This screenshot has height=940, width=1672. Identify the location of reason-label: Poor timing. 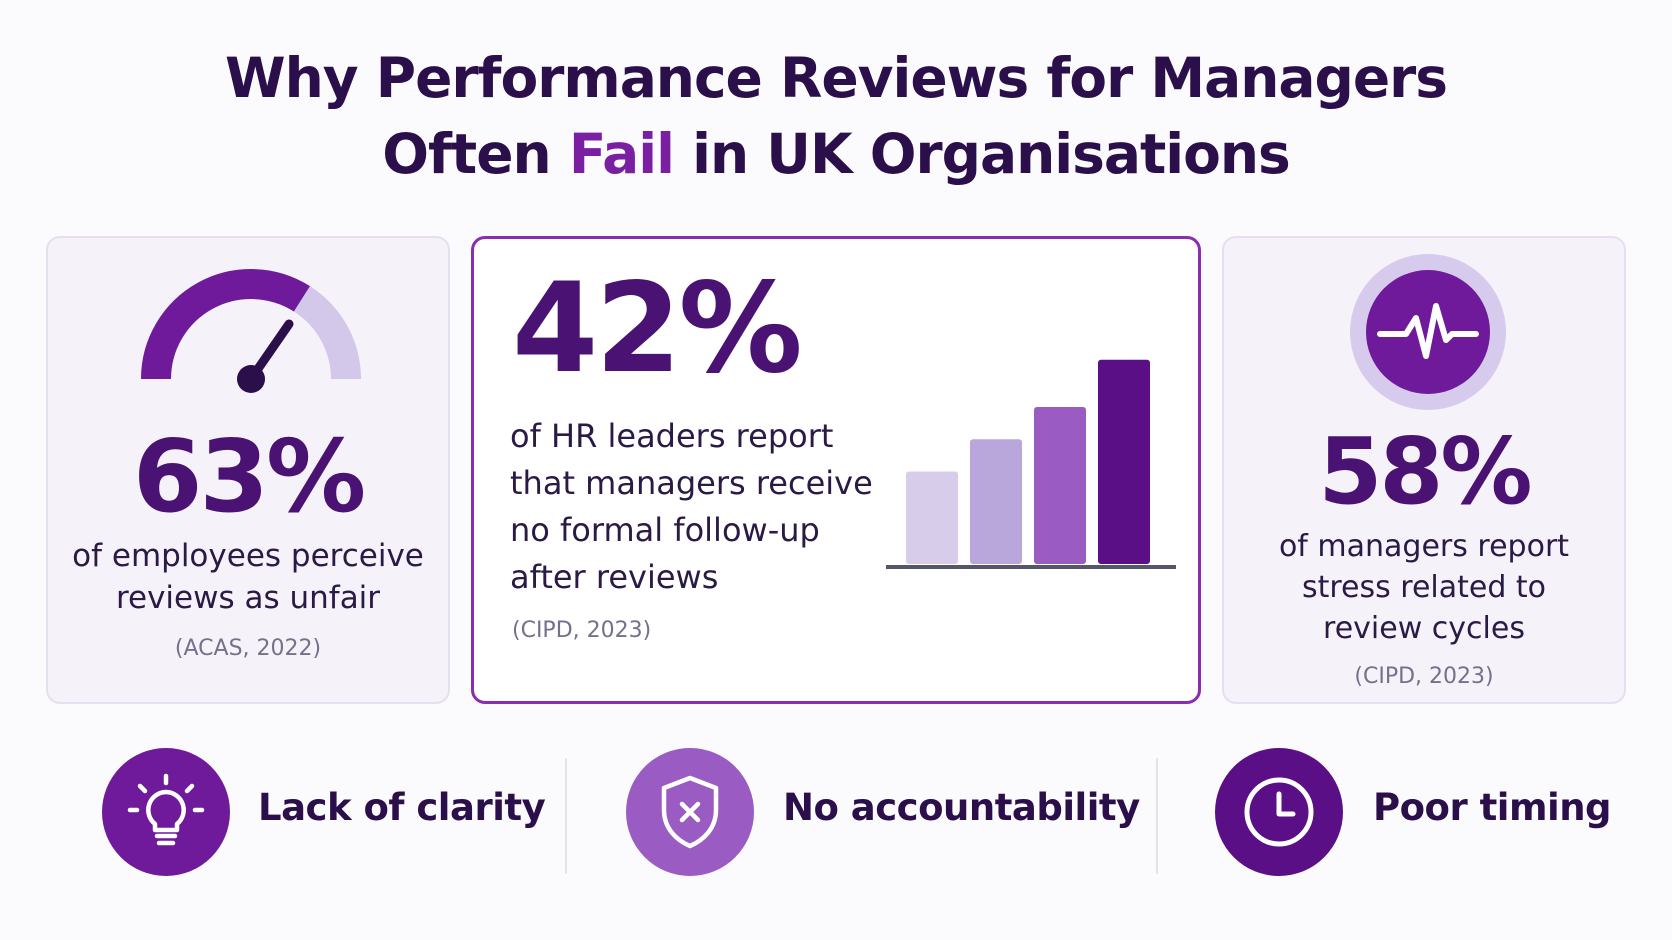
(1492, 807).